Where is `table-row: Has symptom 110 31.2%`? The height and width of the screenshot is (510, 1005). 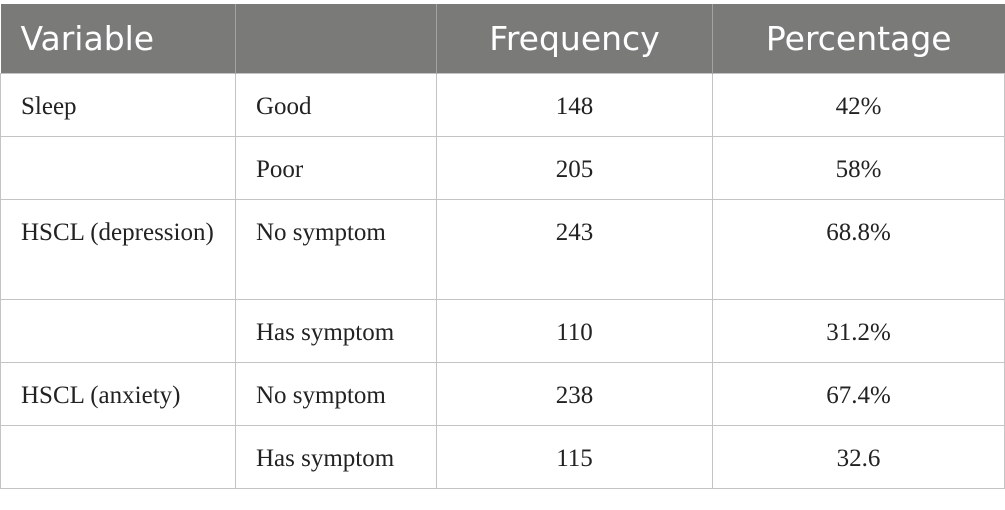
table-row: Has symptom 110 31.2% is located at coordinates (502, 331).